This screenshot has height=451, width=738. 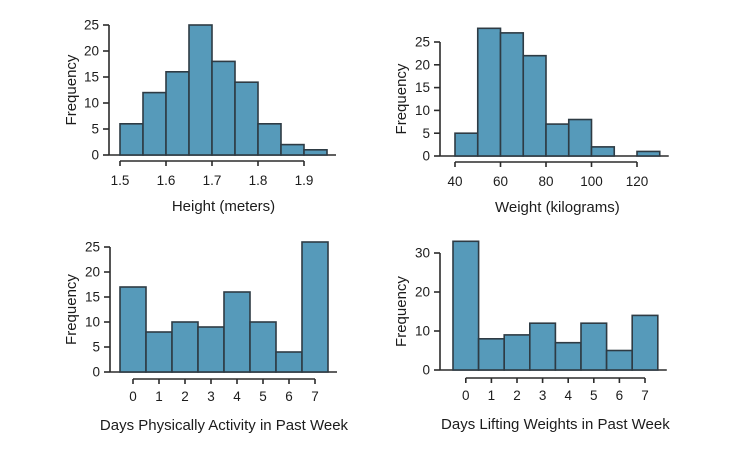 I want to click on x-tick-label: 40, so click(x=454, y=181).